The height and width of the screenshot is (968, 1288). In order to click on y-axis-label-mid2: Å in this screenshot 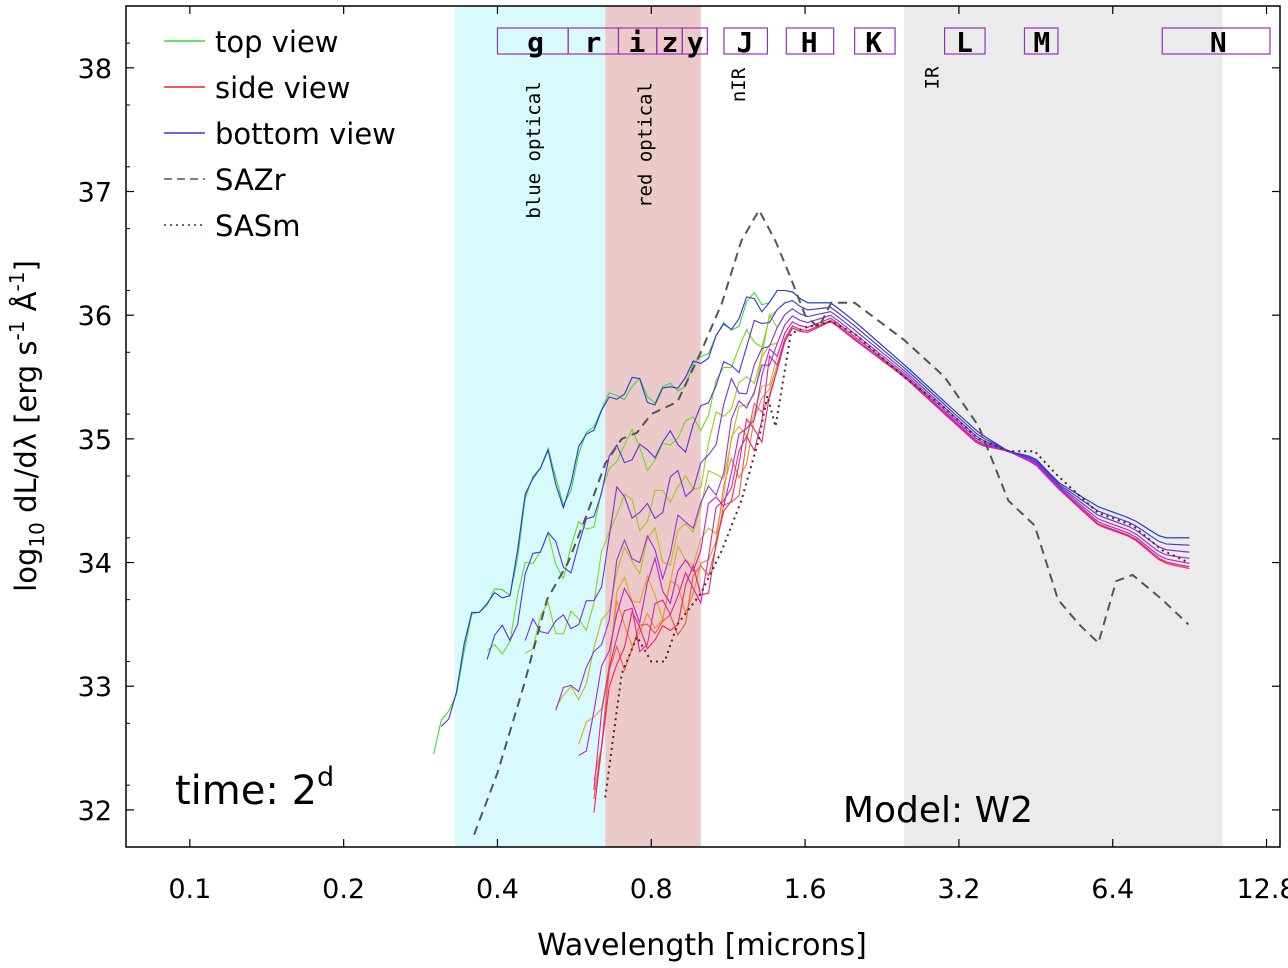, I will do `click(26, 305)`.